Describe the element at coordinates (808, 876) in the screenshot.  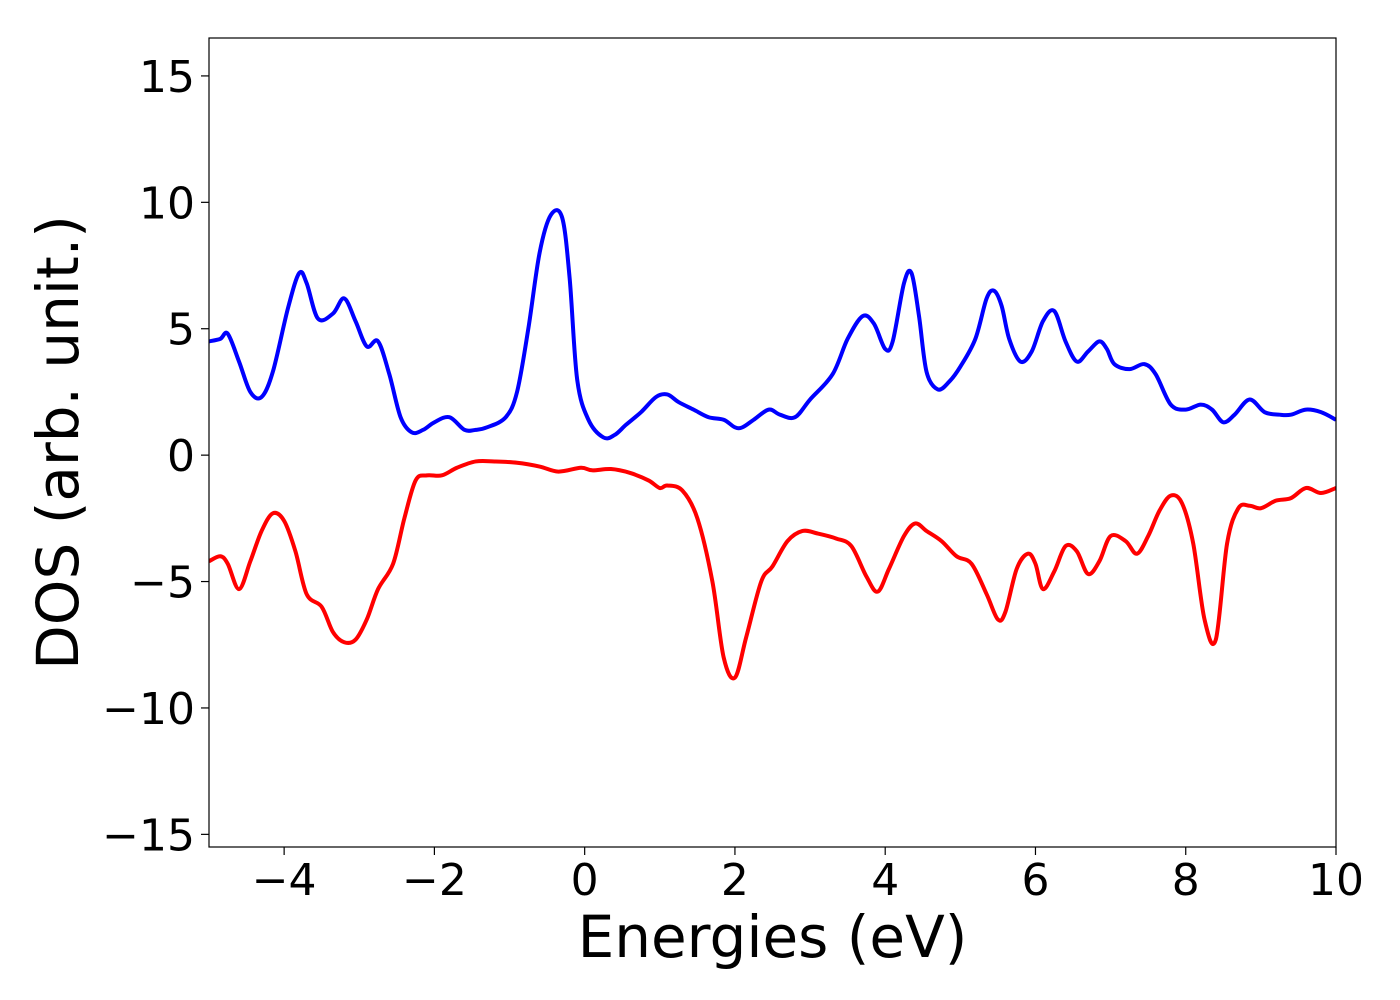
I see `x-axis-ticks: −4 −2 0 2 4 6 8 10` at that location.